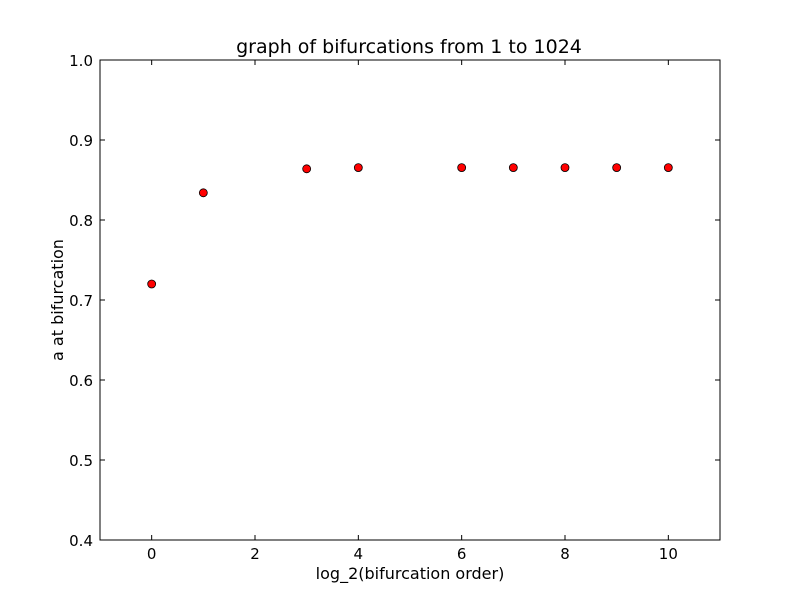 The image size is (800, 600). What do you see at coordinates (81, 381) in the screenshot?
I see `y-tick-label: 0.6` at bounding box center [81, 381].